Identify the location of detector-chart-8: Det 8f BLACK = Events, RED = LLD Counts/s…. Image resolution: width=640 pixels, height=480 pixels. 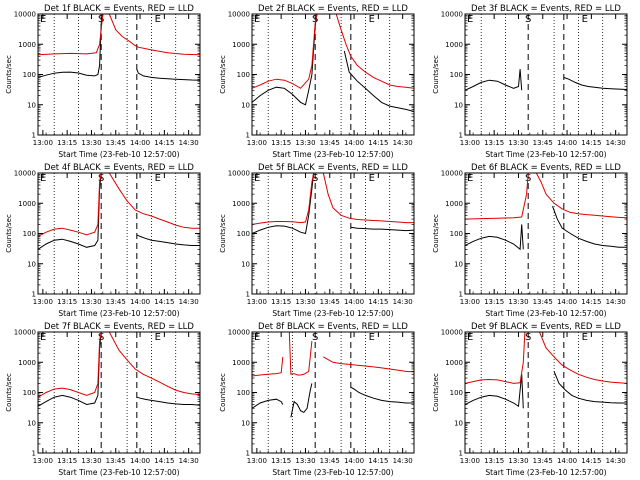
(317, 399).